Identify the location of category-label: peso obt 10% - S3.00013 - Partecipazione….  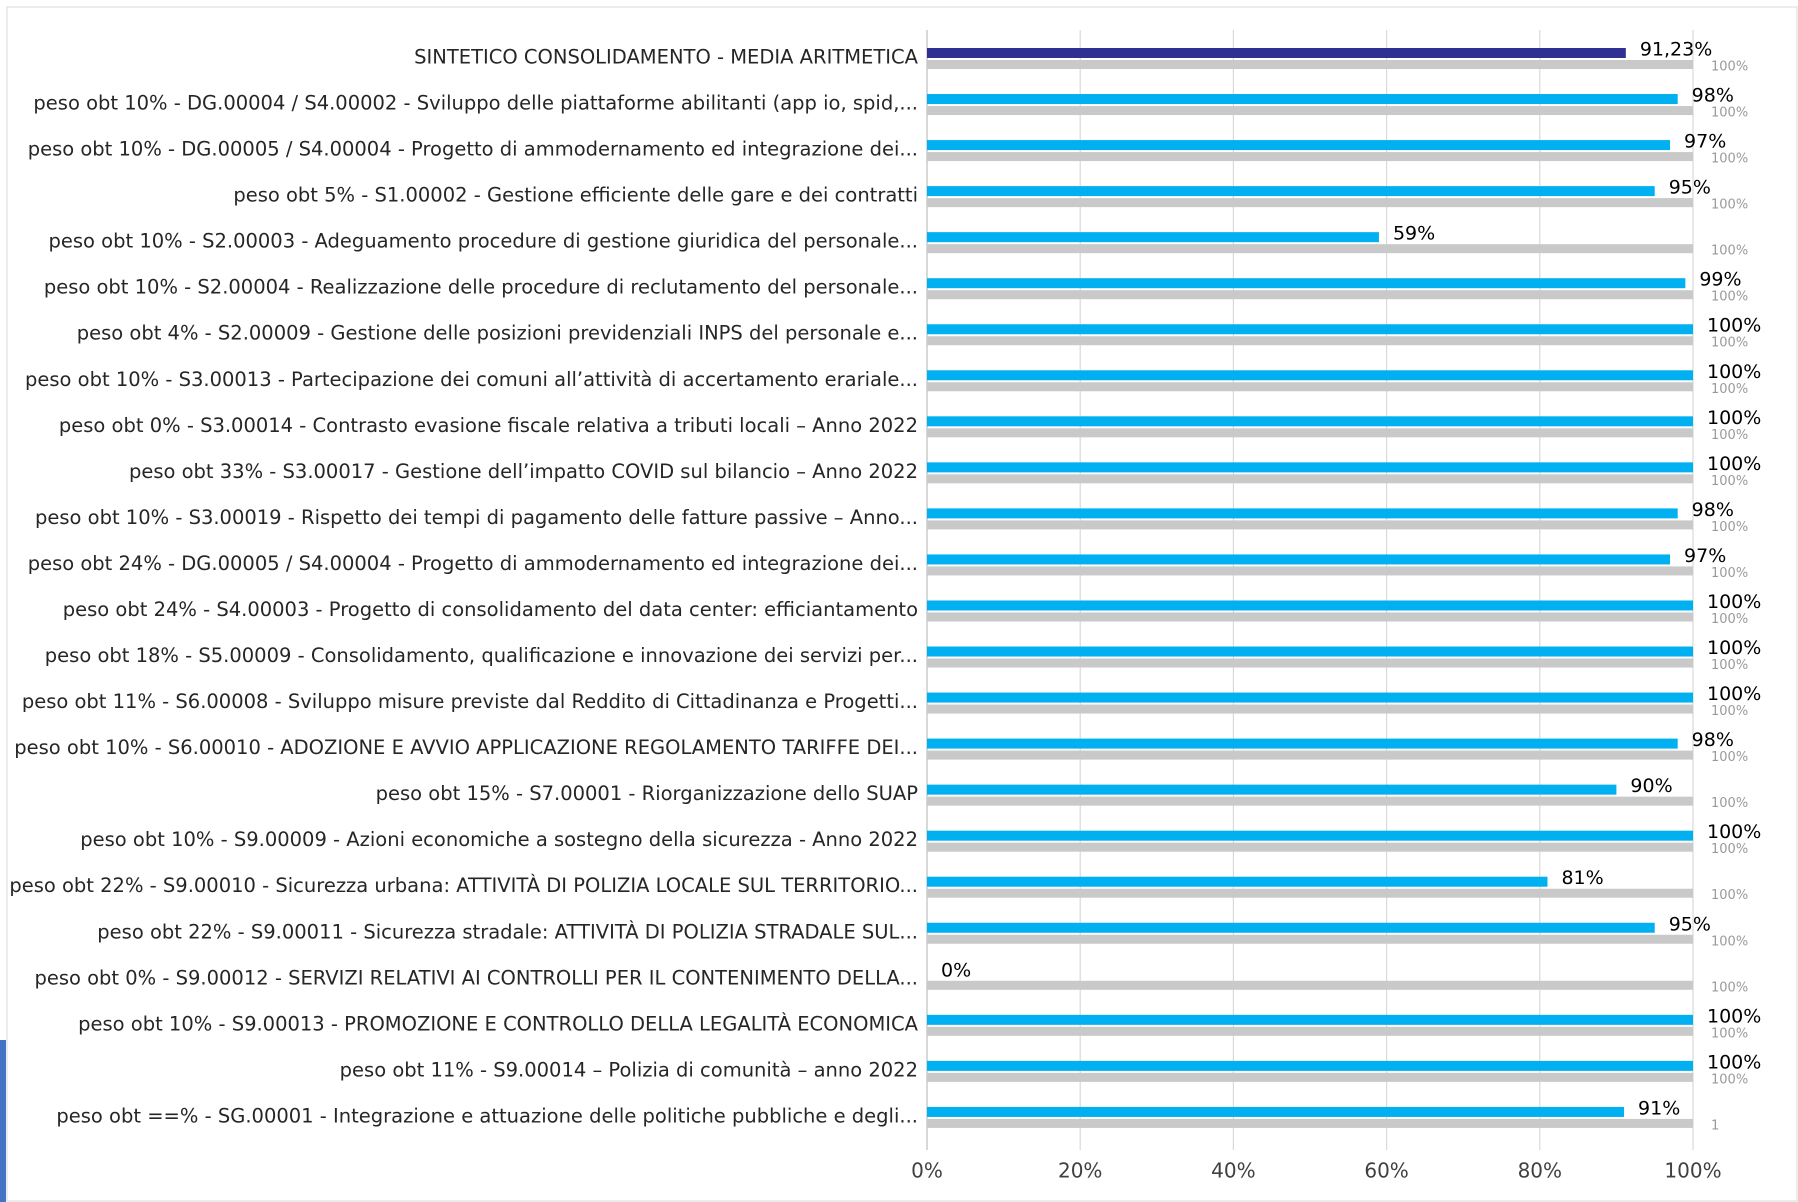
(471, 379).